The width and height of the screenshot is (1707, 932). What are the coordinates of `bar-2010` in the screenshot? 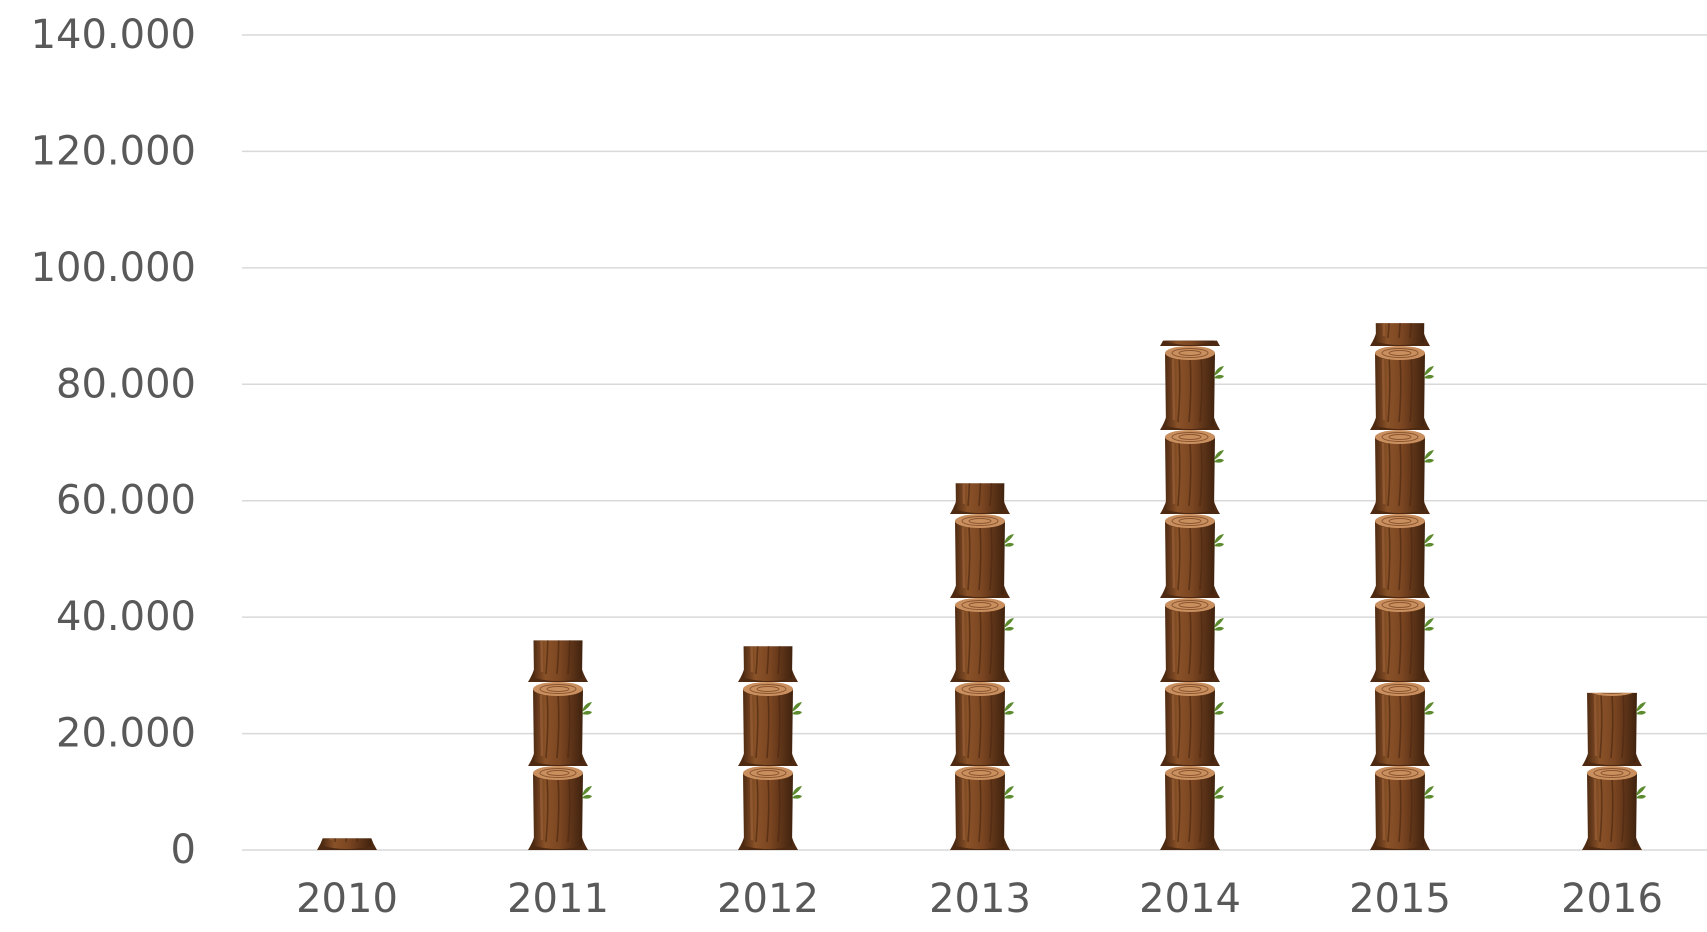 It's located at (347, 844).